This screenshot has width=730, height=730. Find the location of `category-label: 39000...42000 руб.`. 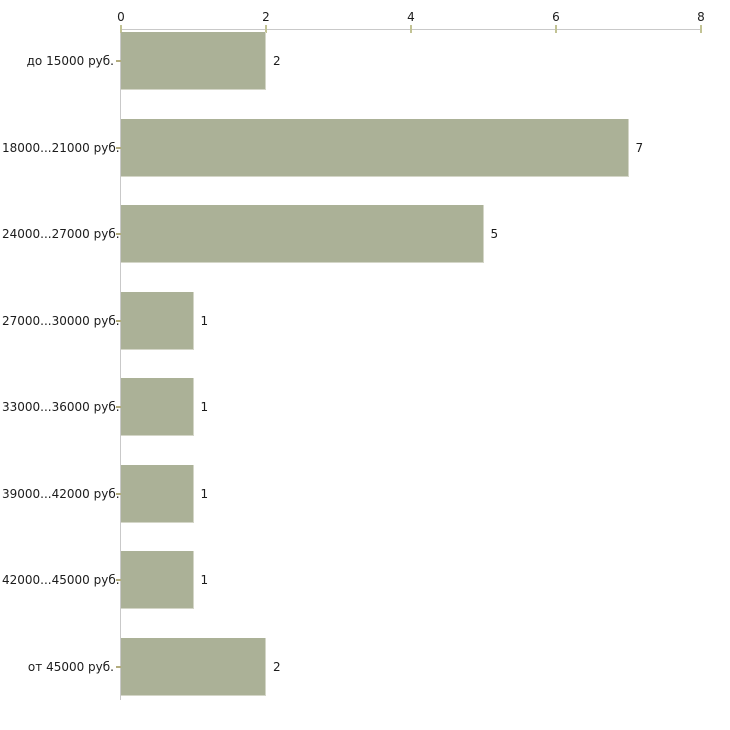

category-label: 39000...42000 руб. is located at coordinates (61, 493).